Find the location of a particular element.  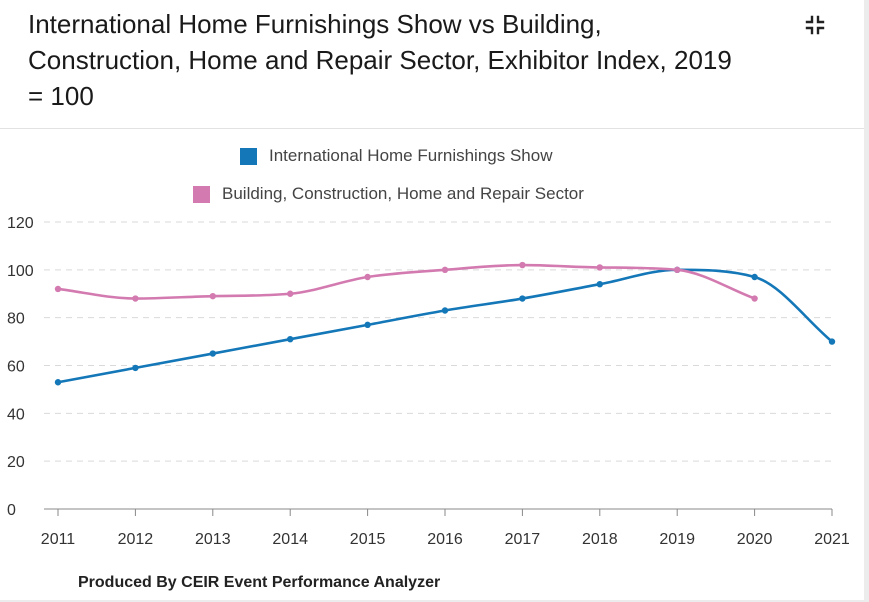

x-tick-label: 2020 is located at coordinates (755, 539).